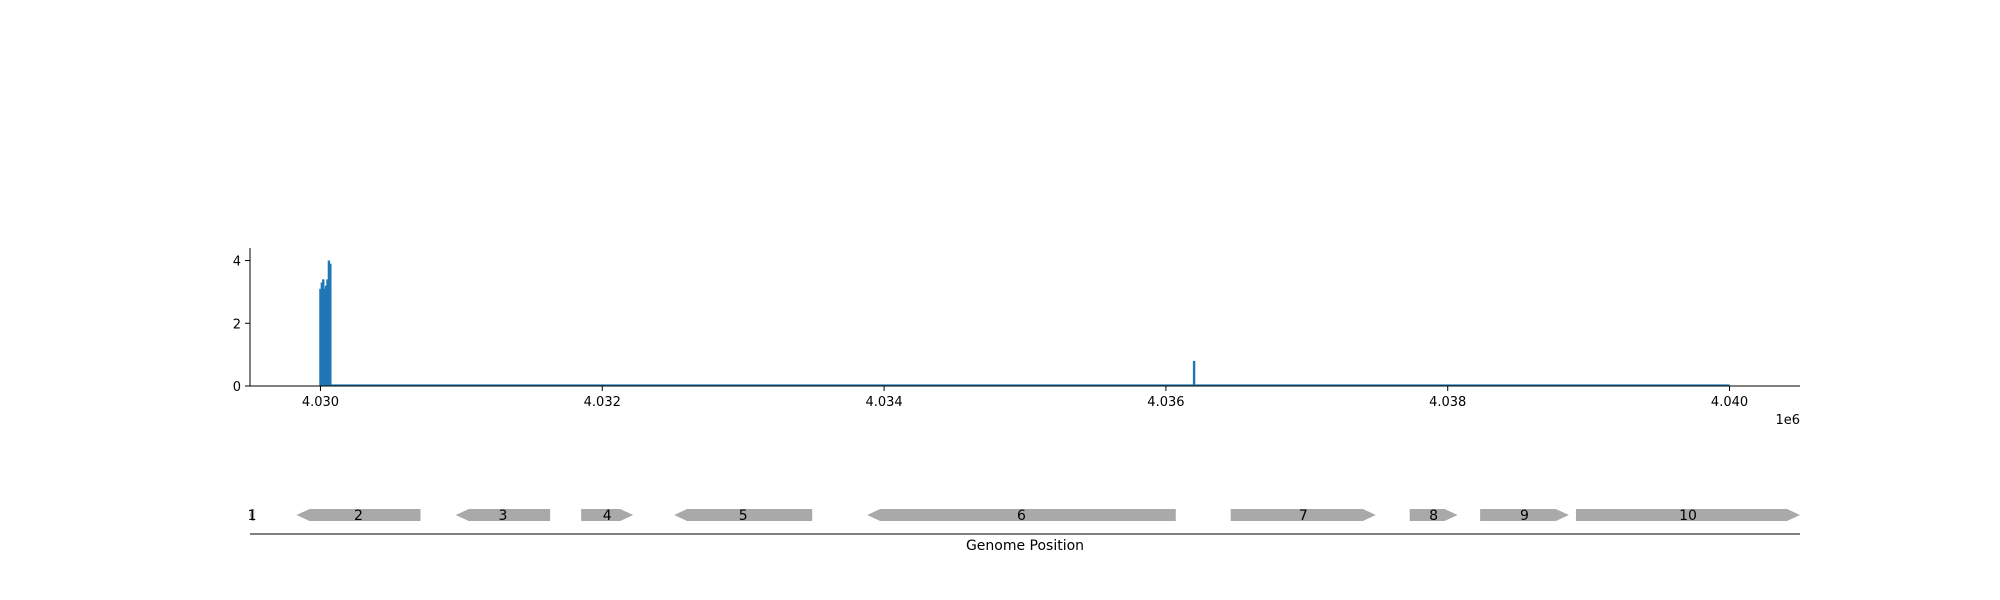  Describe the element at coordinates (1024, 323) in the screenshot. I see `coverage-bars` at that location.